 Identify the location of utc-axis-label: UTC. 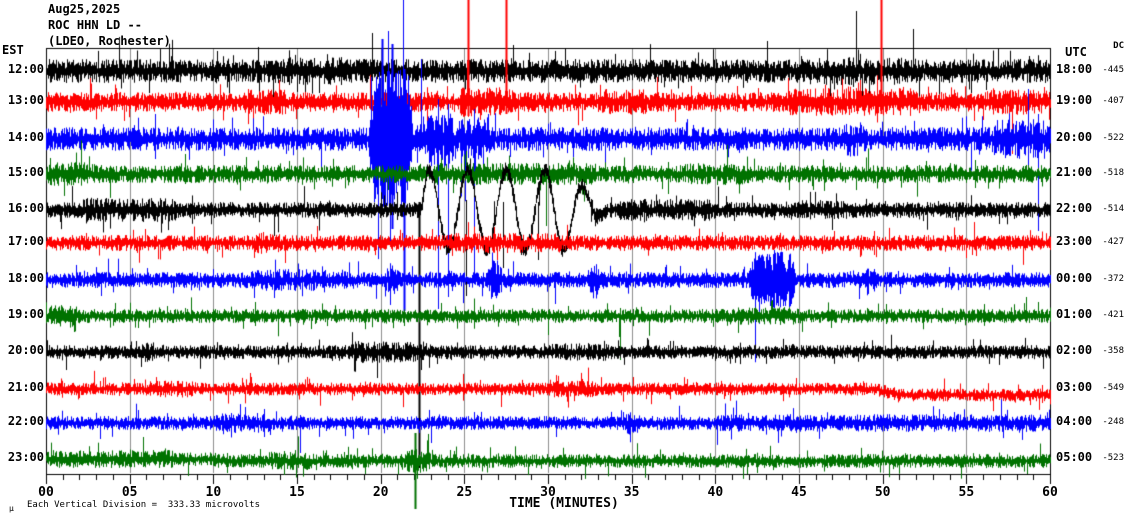
(1076, 52).